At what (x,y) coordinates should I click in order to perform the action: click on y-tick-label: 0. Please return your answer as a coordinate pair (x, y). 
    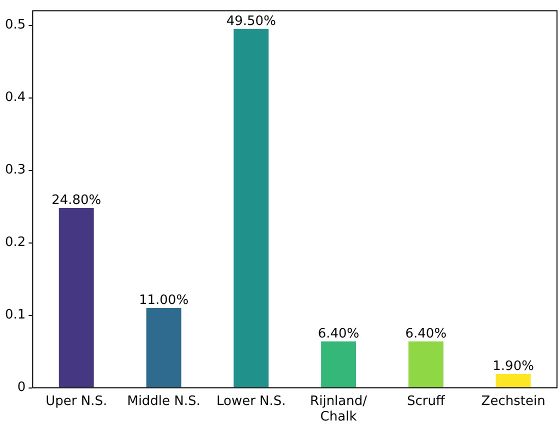
    Looking at the image, I should click on (21, 388).